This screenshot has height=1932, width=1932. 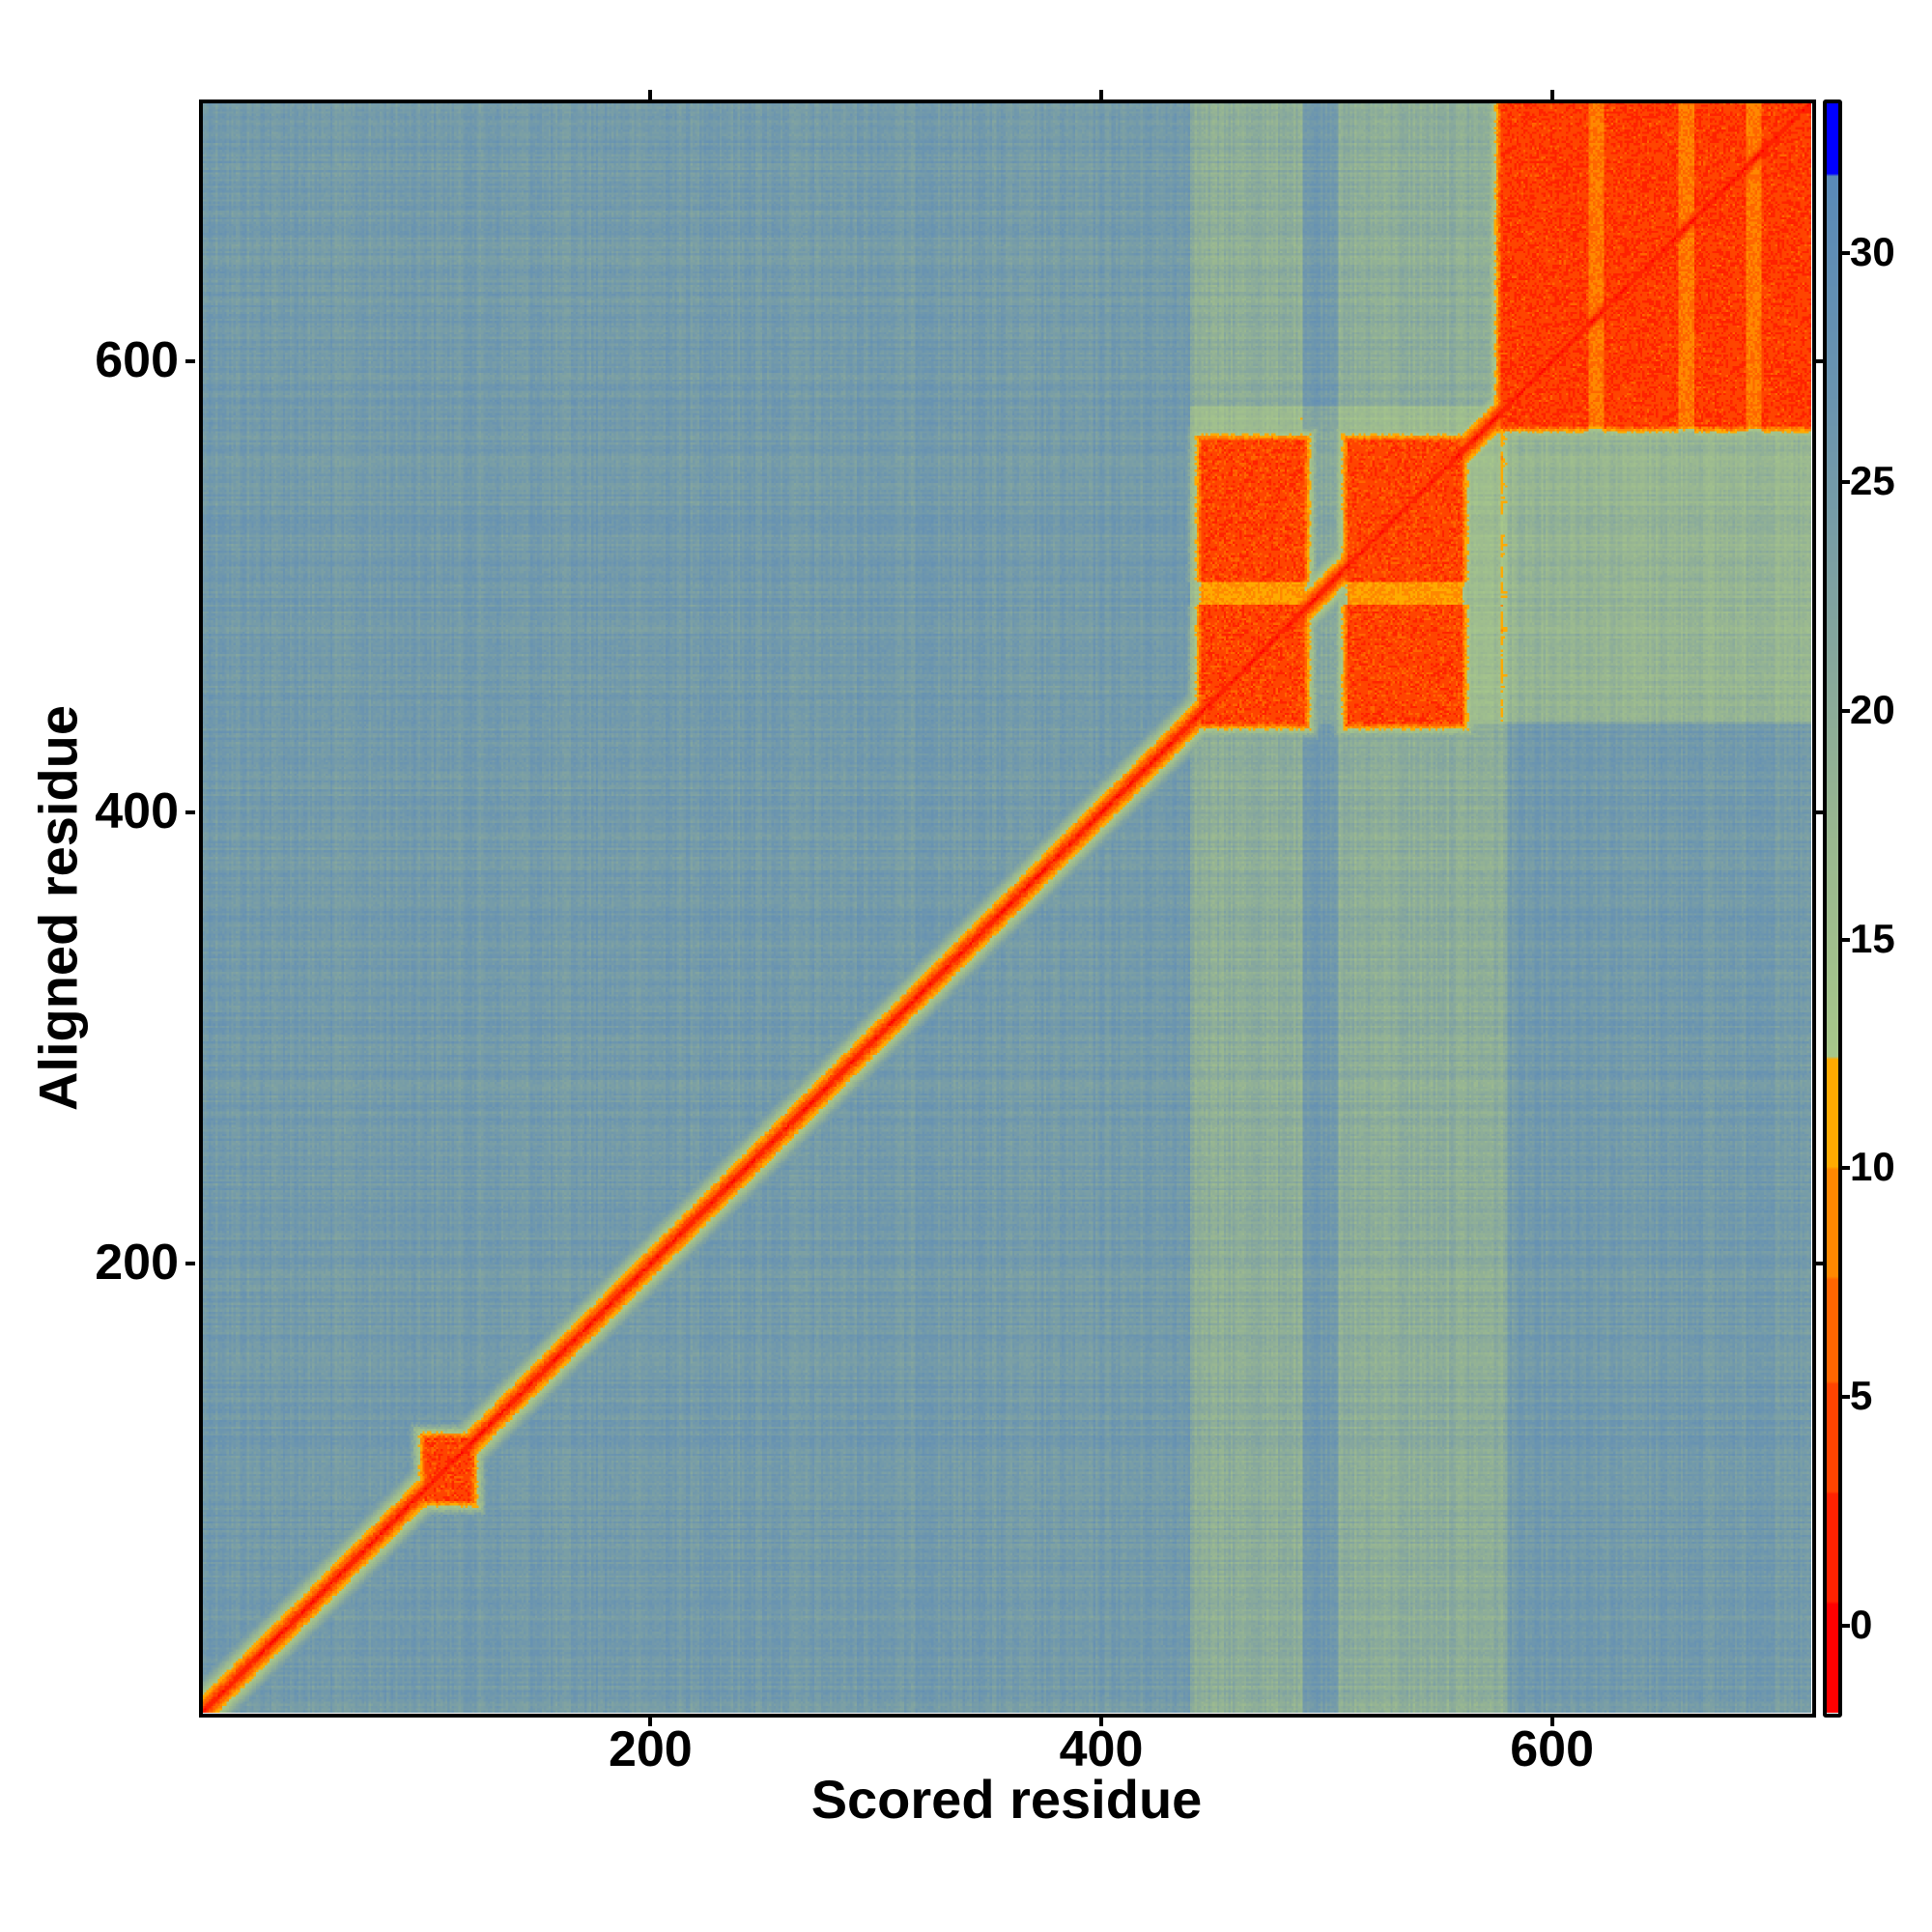 I want to click on colorbar, so click(x=1832, y=907).